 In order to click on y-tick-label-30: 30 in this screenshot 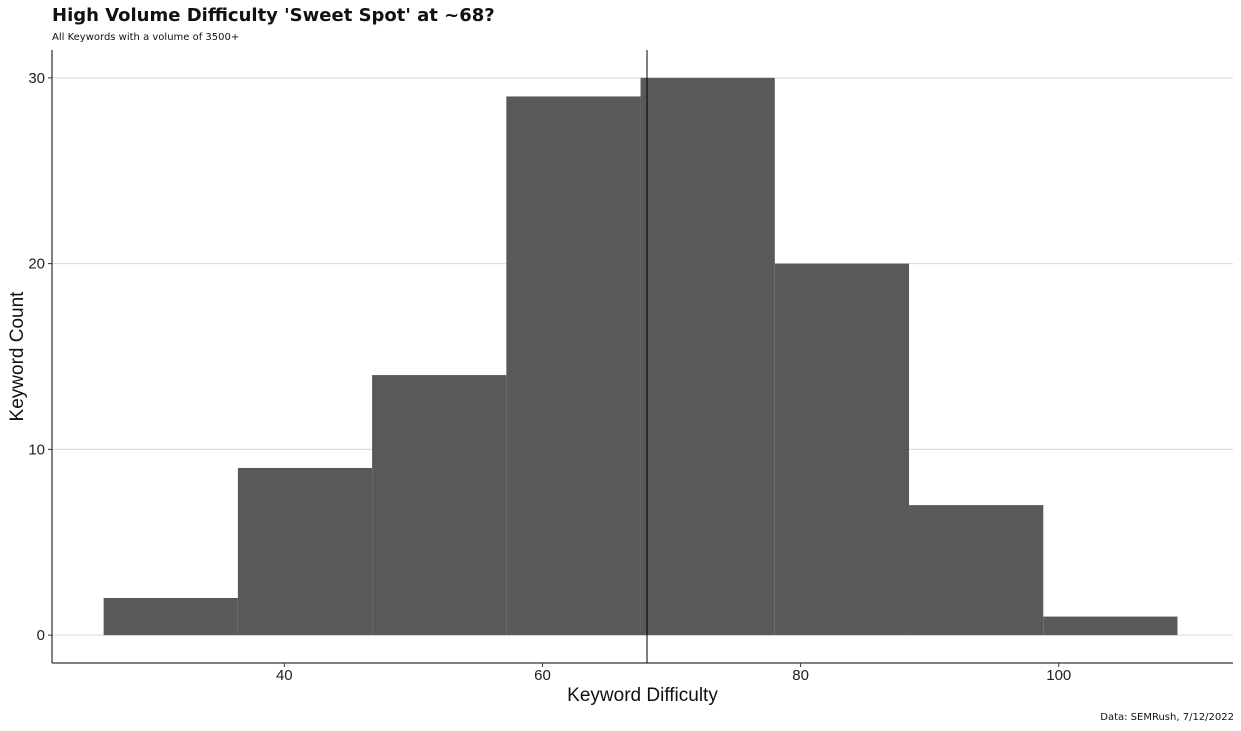, I will do `click(36, 78)`.